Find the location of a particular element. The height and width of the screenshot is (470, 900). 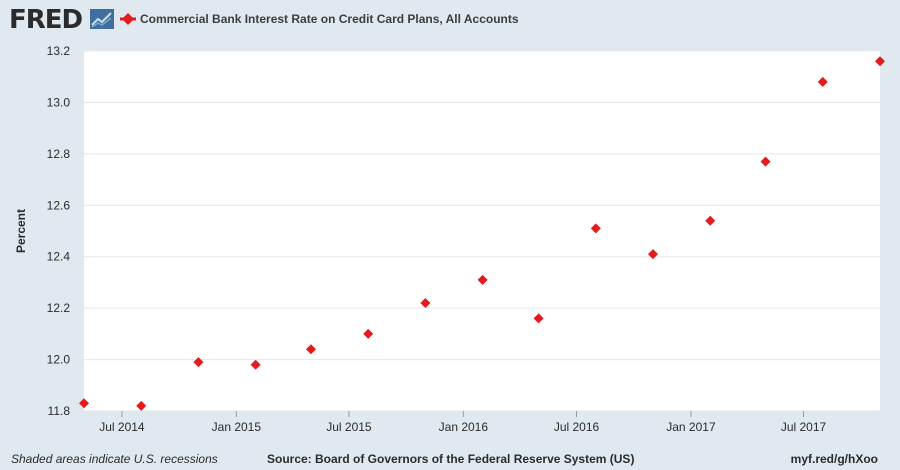

fred-chart-icon is located at coordinates (102, 19).